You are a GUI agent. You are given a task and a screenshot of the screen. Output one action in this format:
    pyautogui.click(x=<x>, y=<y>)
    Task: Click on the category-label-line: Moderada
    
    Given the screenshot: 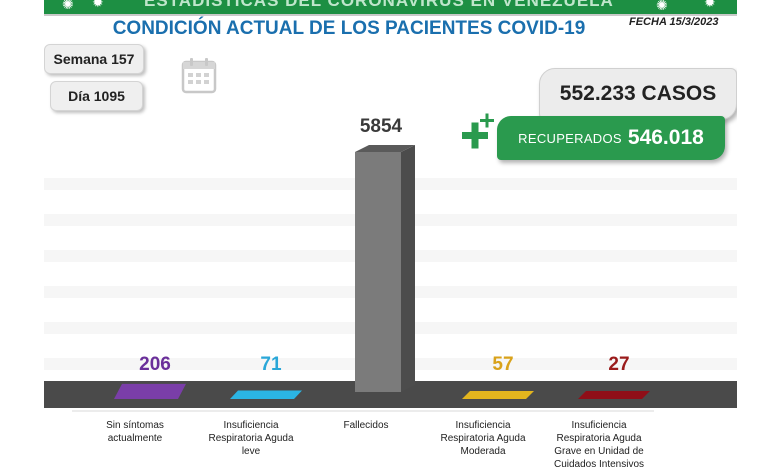 What is the action you would take?
    pyautogui.click(x=482, y=451)
    